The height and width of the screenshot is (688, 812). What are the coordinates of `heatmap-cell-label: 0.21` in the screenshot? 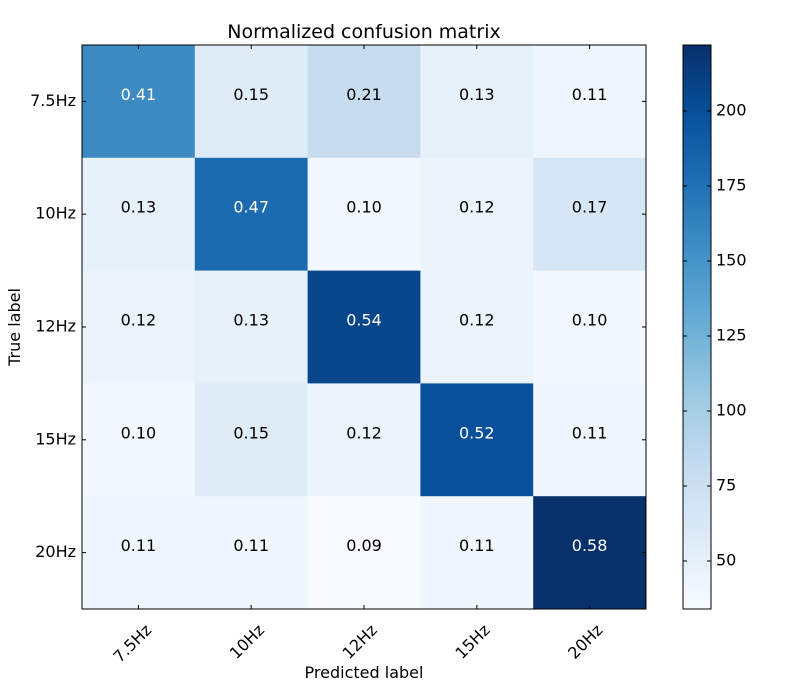 It's located at (364, 94).